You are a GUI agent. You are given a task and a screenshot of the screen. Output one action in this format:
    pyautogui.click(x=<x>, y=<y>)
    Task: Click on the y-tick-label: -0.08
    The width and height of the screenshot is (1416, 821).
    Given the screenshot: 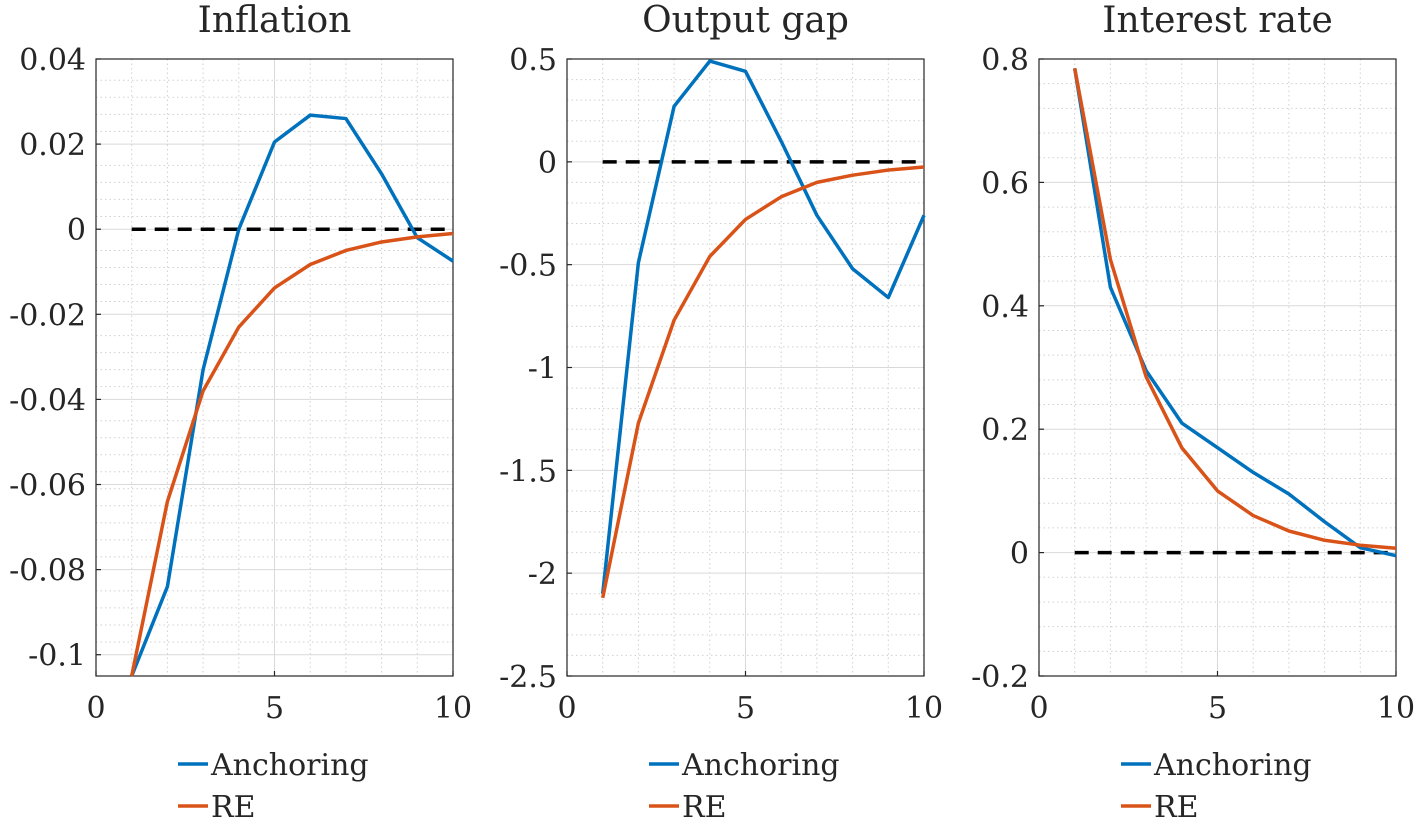 What is the action you would take?
    pyautogui.click(x=47, y=571)
    